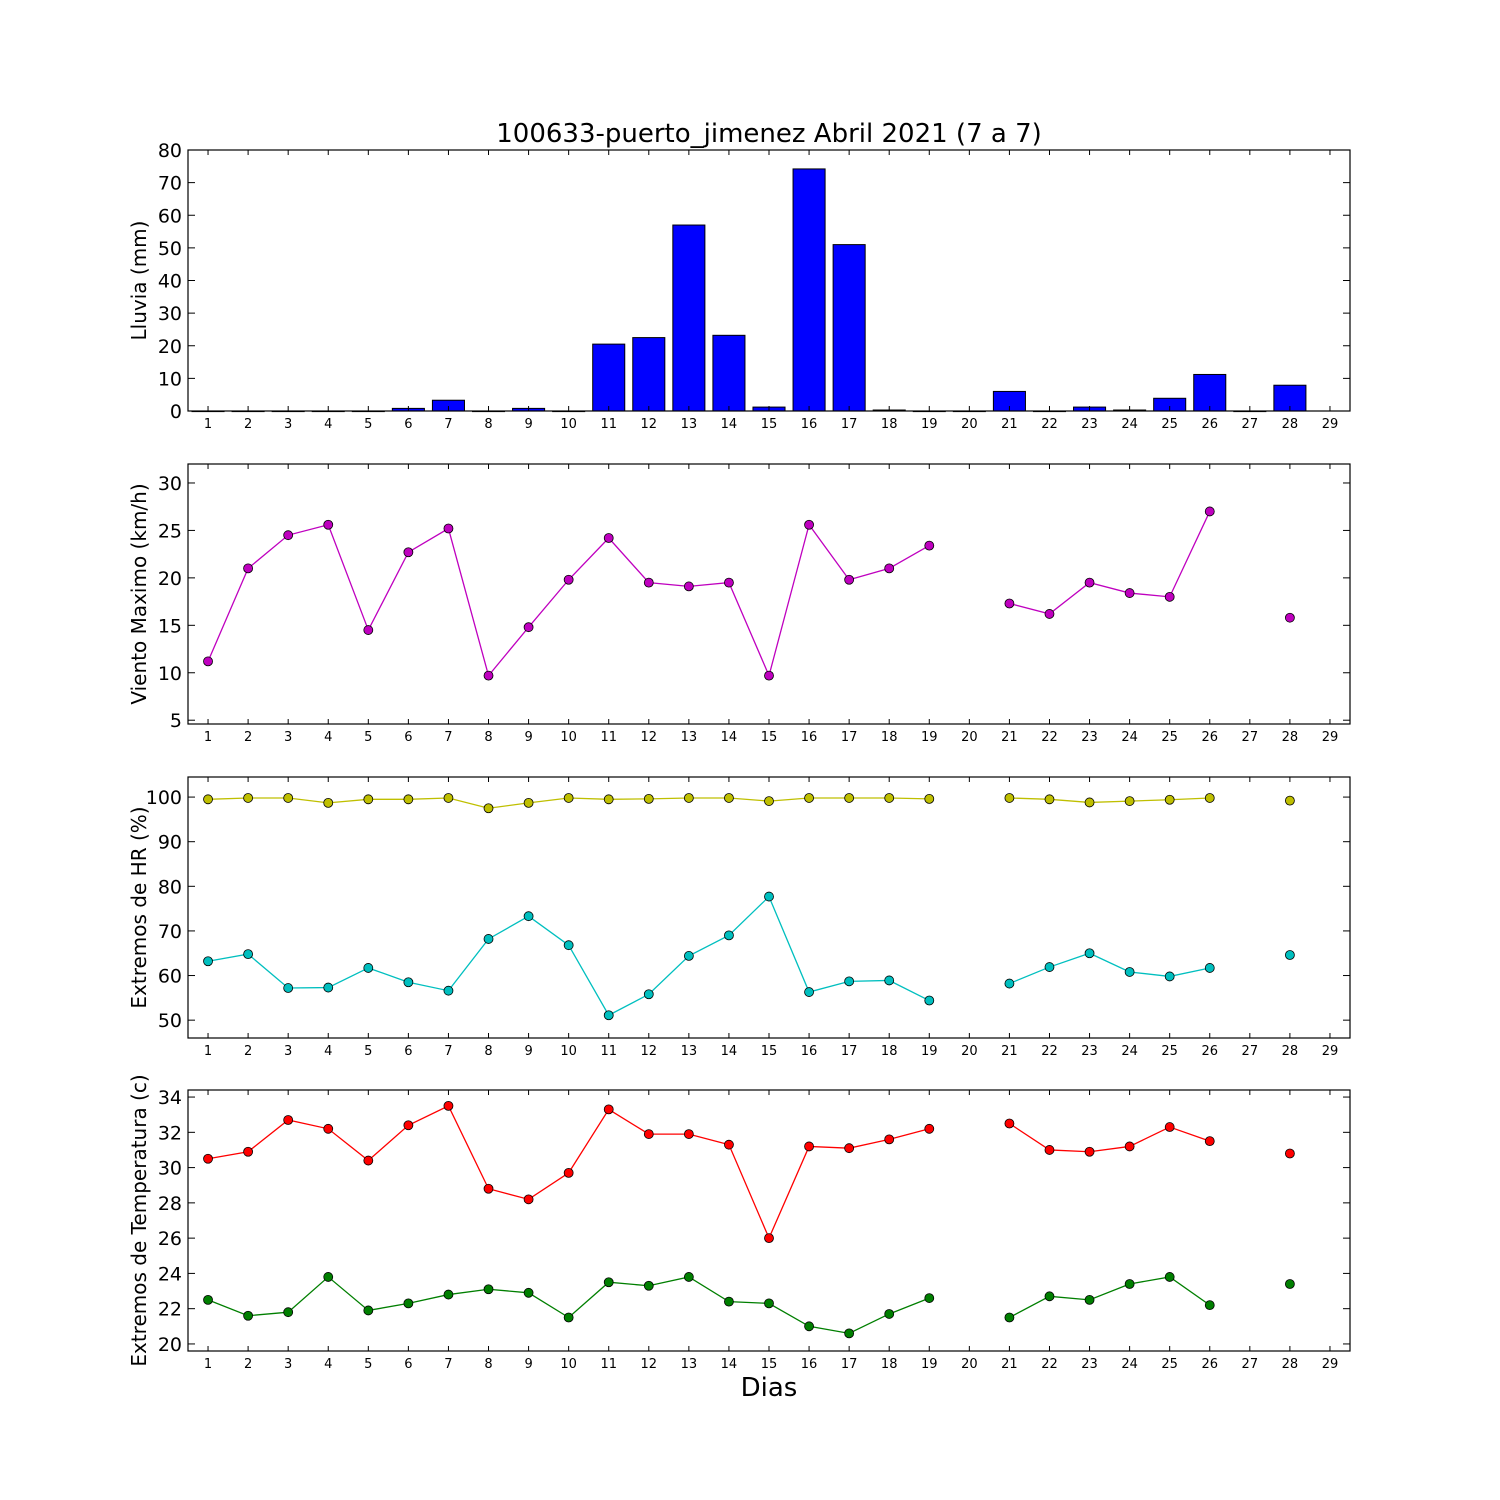 The width and height of the screenshot is (1500, 1500). What do you see at coordinates (164, 798) in the screenshot?
I see `y-tick-label: 100` at bounding box center [164, 798].